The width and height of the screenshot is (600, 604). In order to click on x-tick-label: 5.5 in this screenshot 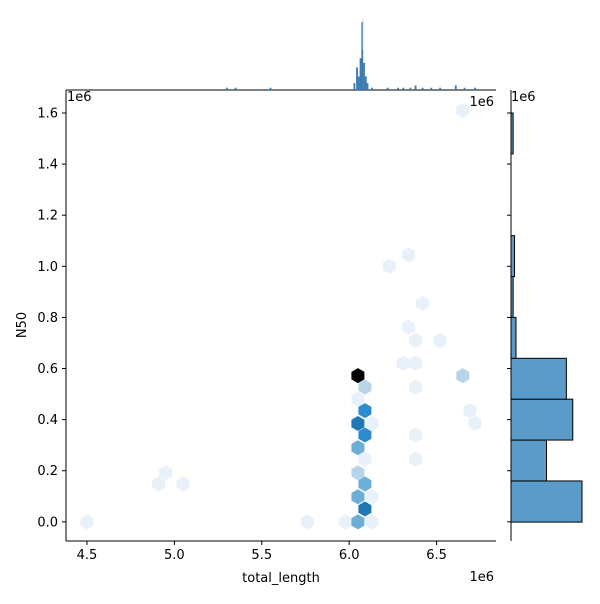, I will do `click(261, 555)`.